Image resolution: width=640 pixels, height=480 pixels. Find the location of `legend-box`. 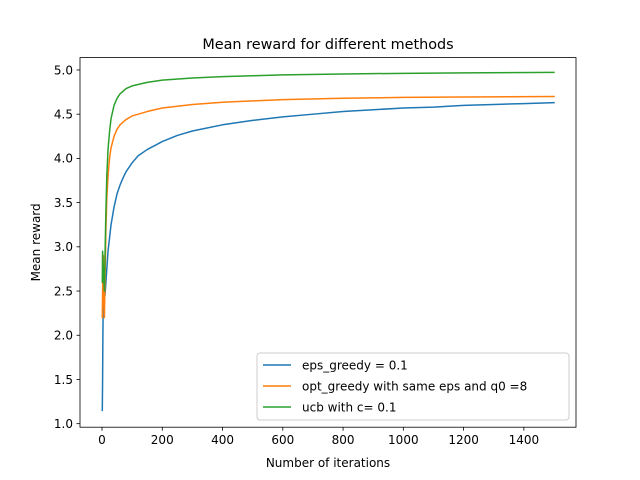

legend-box is located at coordinates (413, 386).